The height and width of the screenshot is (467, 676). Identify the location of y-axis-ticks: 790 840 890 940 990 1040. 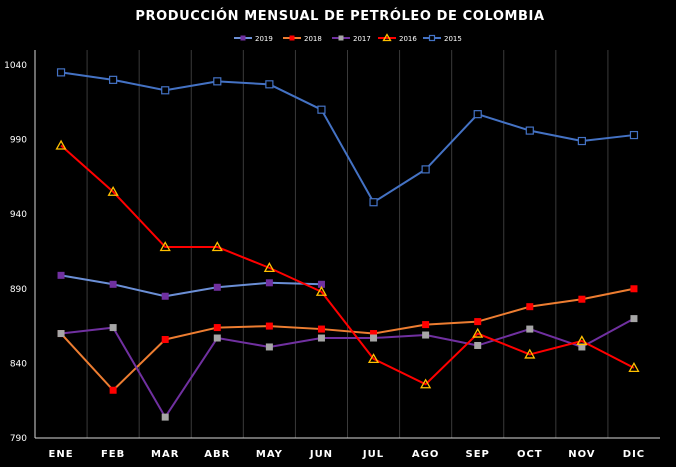
(15, 252).